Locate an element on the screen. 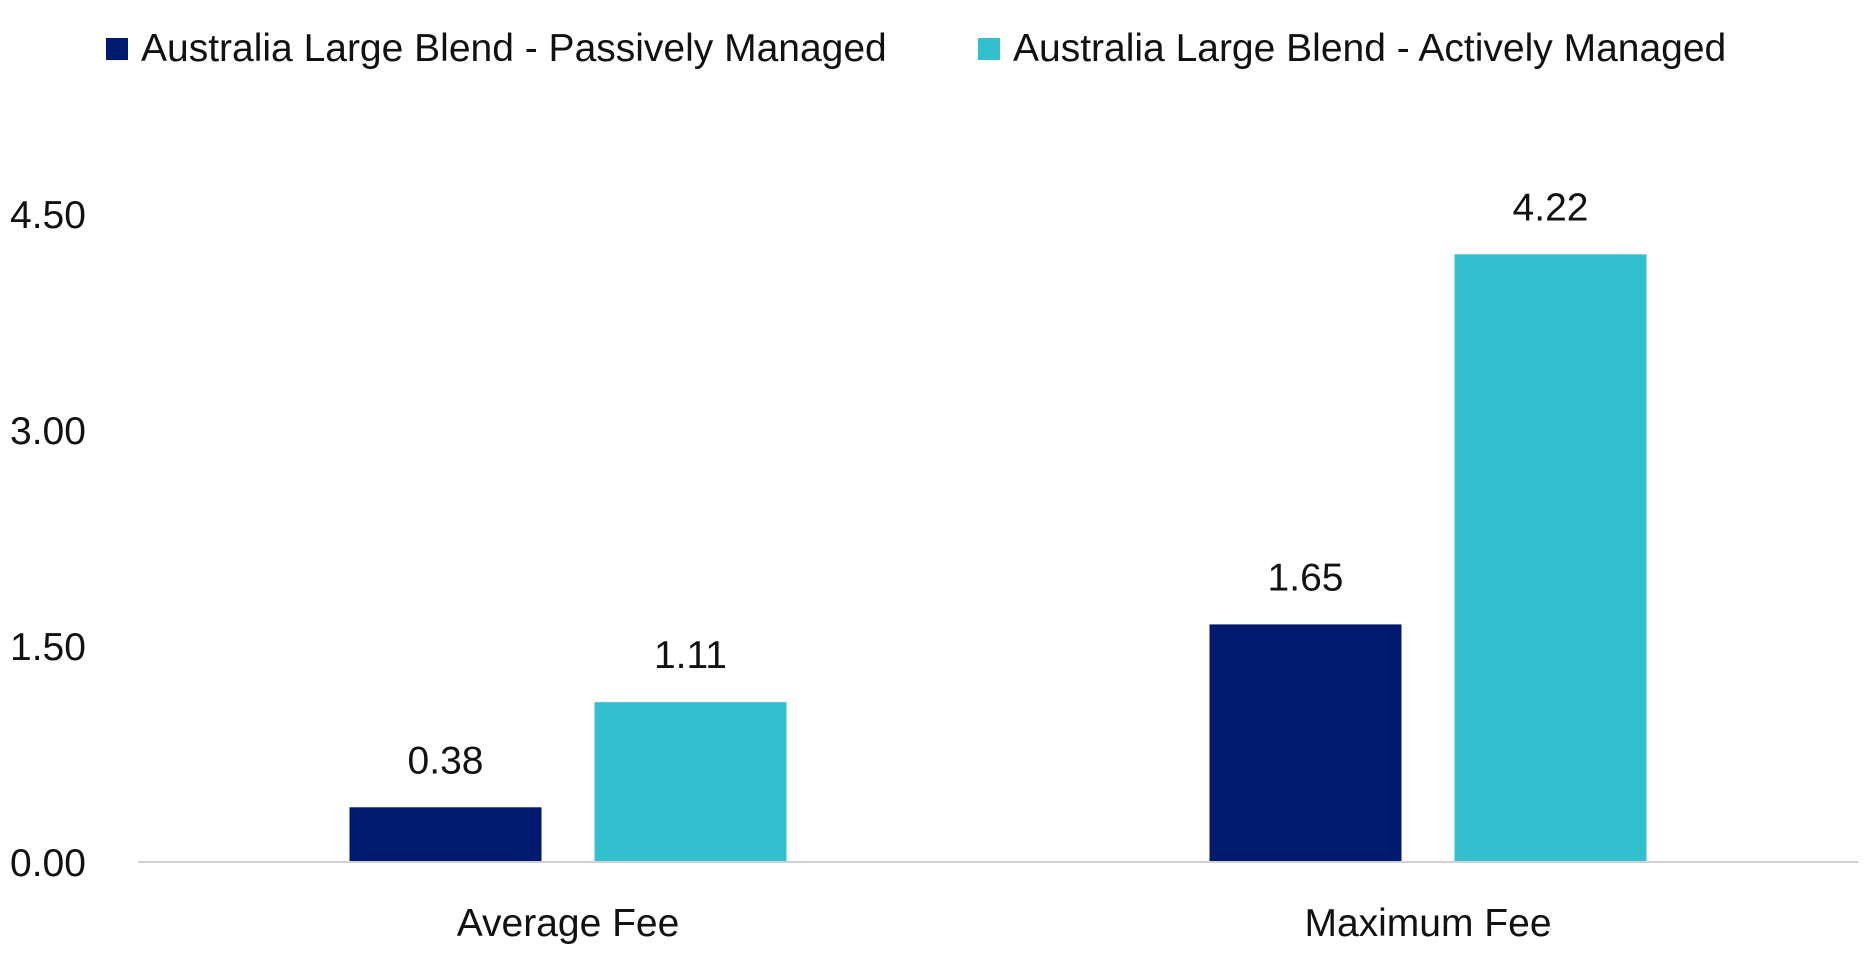 This screenshot has width=1869, height=953. y-tick-label: 3.00 is located at coordinates (48, 431).